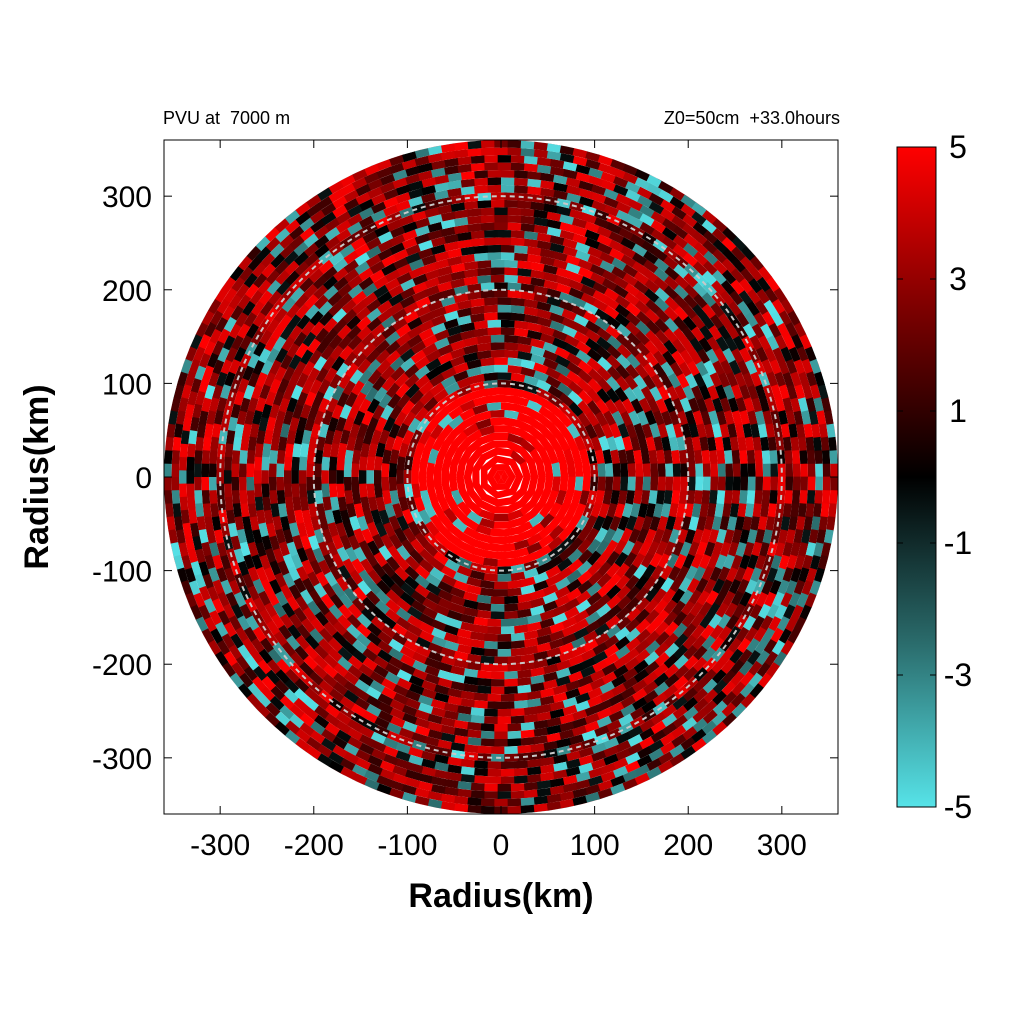 This screenshot has width=1024, height=1024. Describe the element at coordinates (314, 845) in the screenshot. I see `x-tick-label: -200` at that location.